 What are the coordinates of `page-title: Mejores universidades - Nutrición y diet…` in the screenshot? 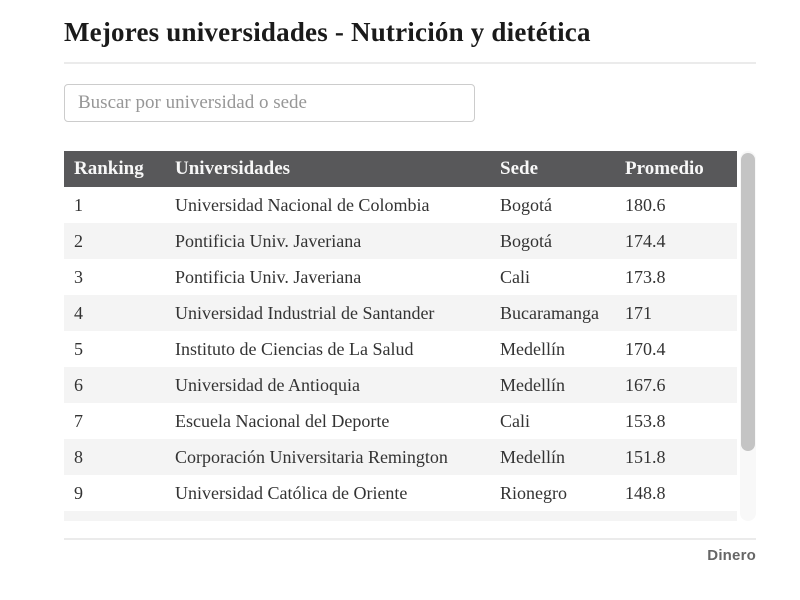 It's located at (327, 32).